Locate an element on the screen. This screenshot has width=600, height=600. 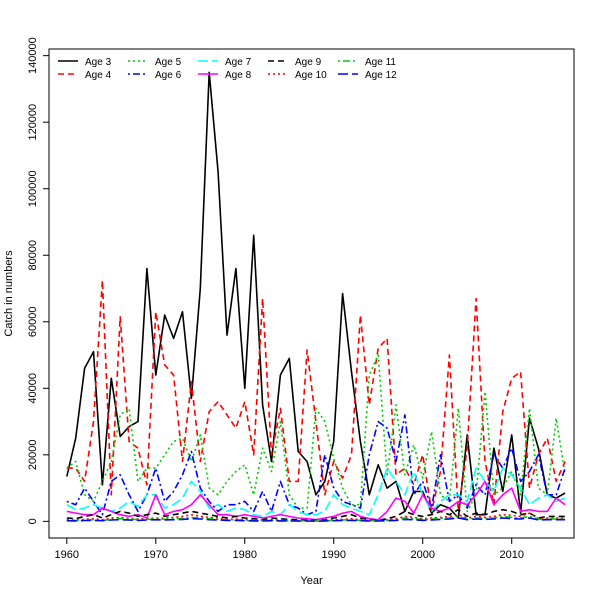
legend-label: Age 11 is located at coordinates (380, 62).